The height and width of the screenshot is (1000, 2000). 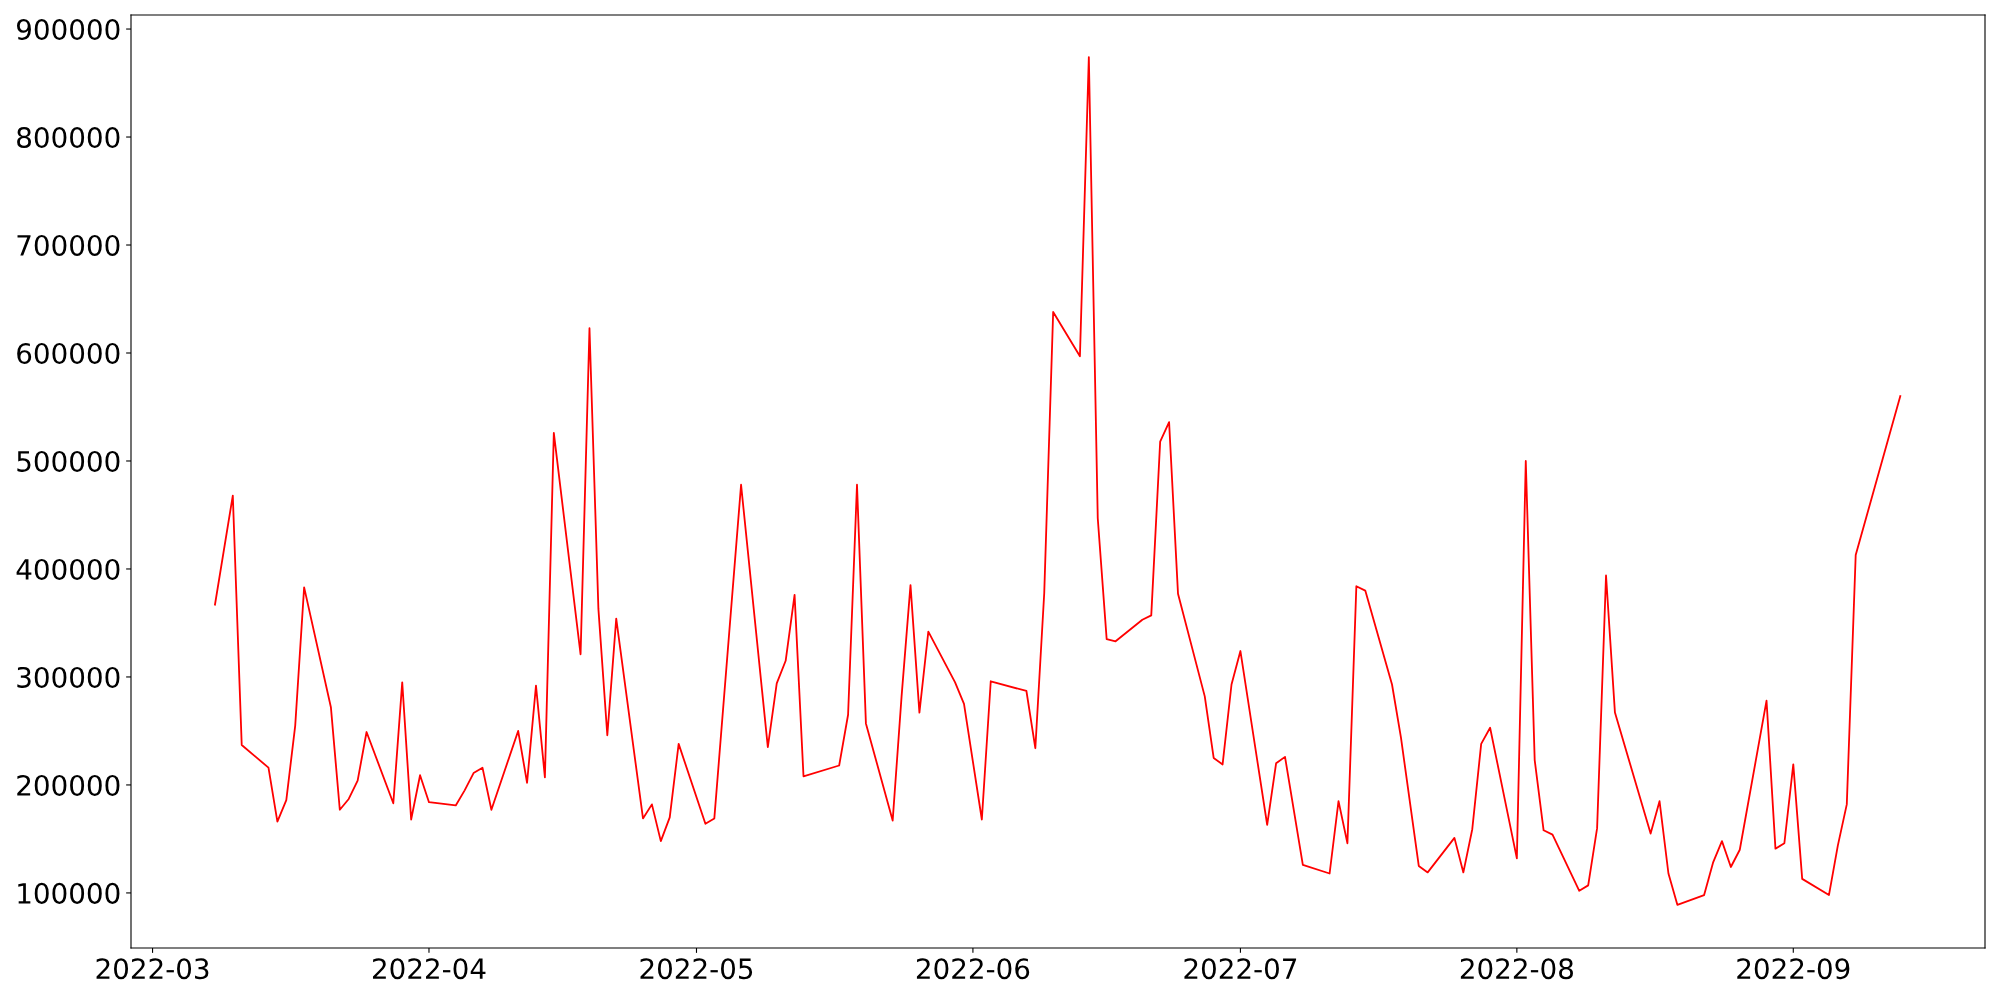 What do you see at coordinates (68, 677) in the screenshot?
I see `y-tick-label: 300000` at bounding box center [68, 677].